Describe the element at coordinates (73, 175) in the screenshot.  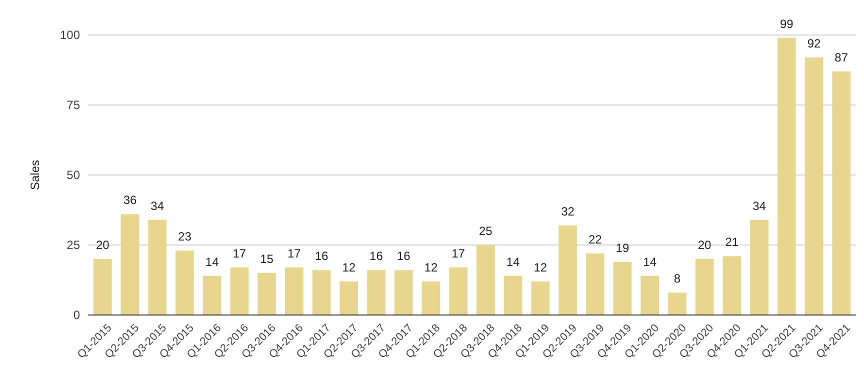
I see `y-tick-label: 50` at that location.